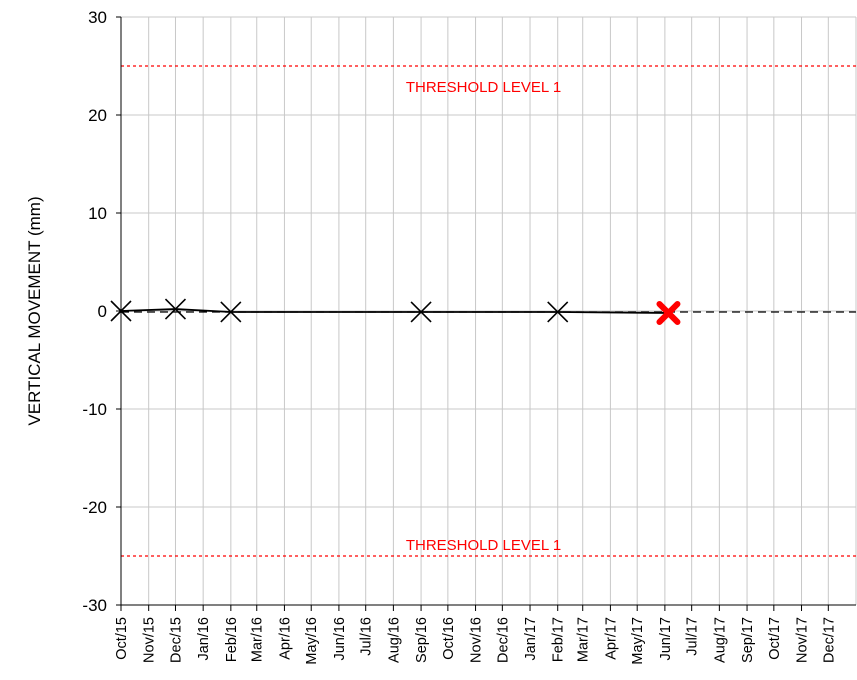 The height and width of the screenshot is (680, 857). Describe the element at coordinates (97, 213) in the screenshot. I see `y-tick-label: 10` at that location.